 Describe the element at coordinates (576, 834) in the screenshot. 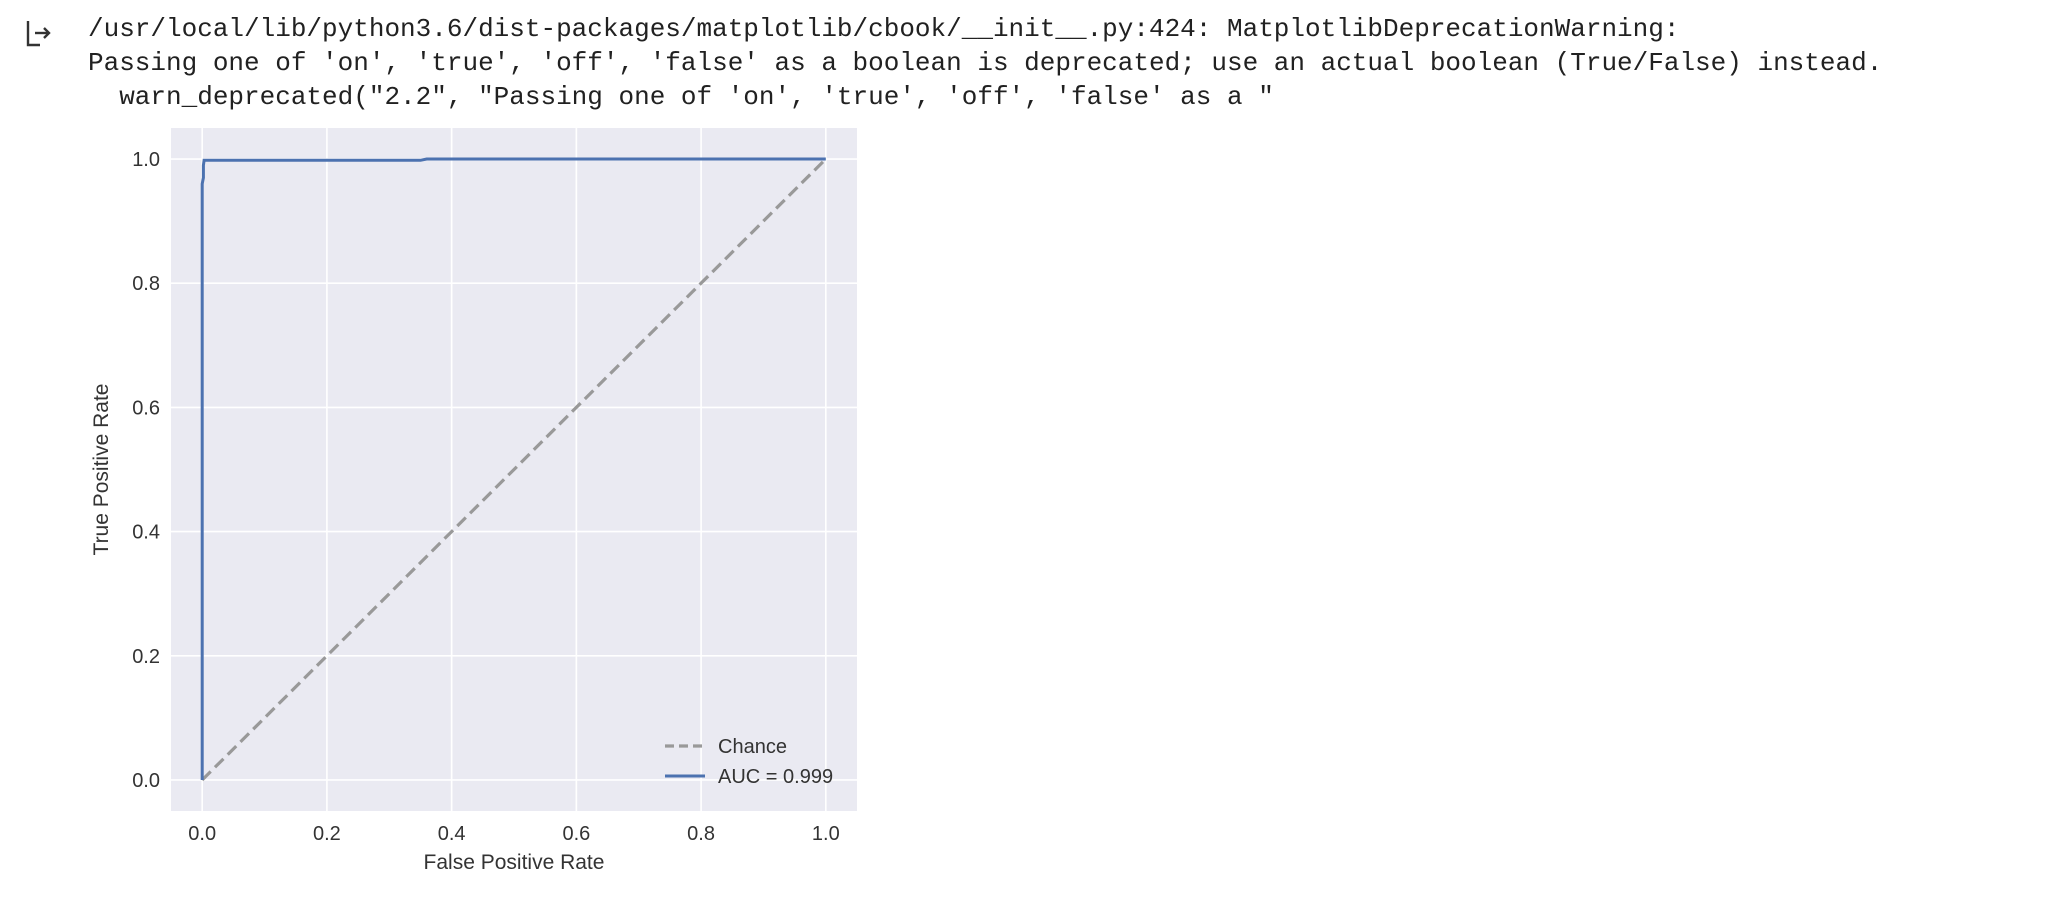

I see `x-tick-label: 0.6` at that location.